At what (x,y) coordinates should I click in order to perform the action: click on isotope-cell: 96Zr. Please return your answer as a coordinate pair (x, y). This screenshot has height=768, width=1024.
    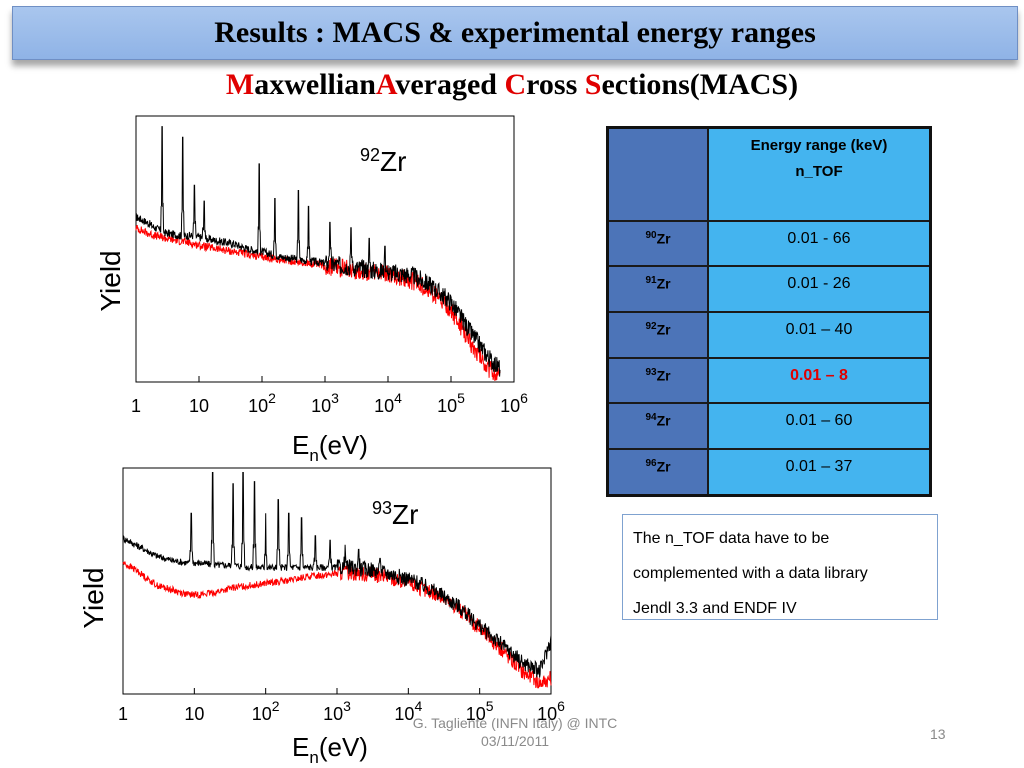
    Looking at the image, I should click on (657, 472).